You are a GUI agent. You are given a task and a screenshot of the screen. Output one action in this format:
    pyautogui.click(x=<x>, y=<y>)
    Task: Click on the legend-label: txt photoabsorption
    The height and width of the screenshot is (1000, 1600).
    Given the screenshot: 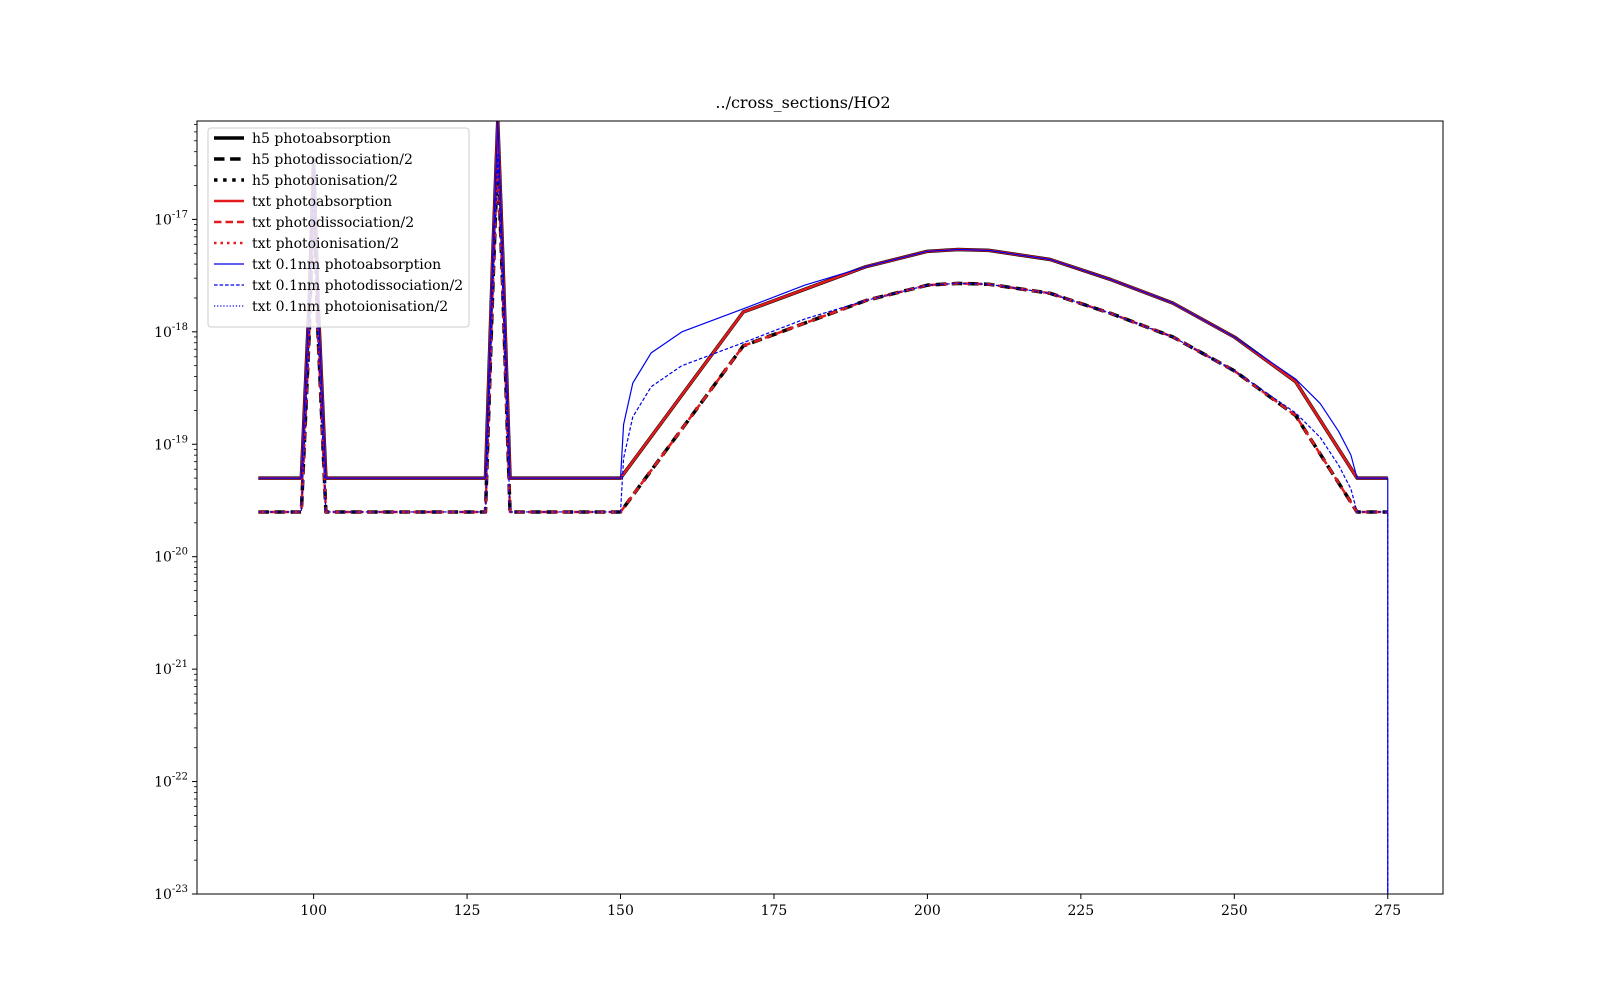 What is the action you would take?
    pyautogui.click(x=322, y=202)
    